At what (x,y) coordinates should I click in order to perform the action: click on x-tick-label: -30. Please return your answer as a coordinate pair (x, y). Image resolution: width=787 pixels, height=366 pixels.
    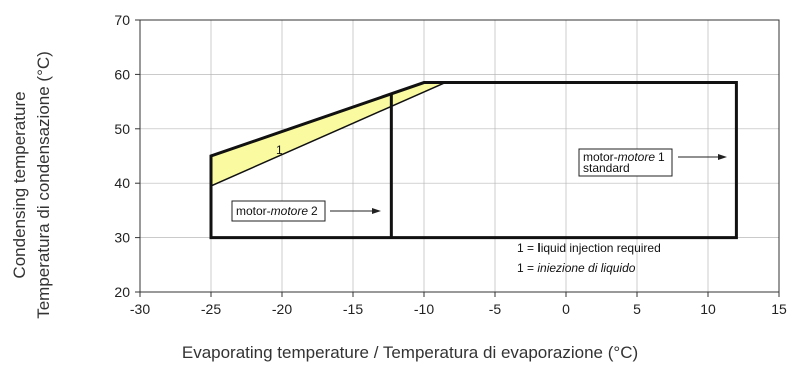
    Looking at the image, I should click on (140, 309).